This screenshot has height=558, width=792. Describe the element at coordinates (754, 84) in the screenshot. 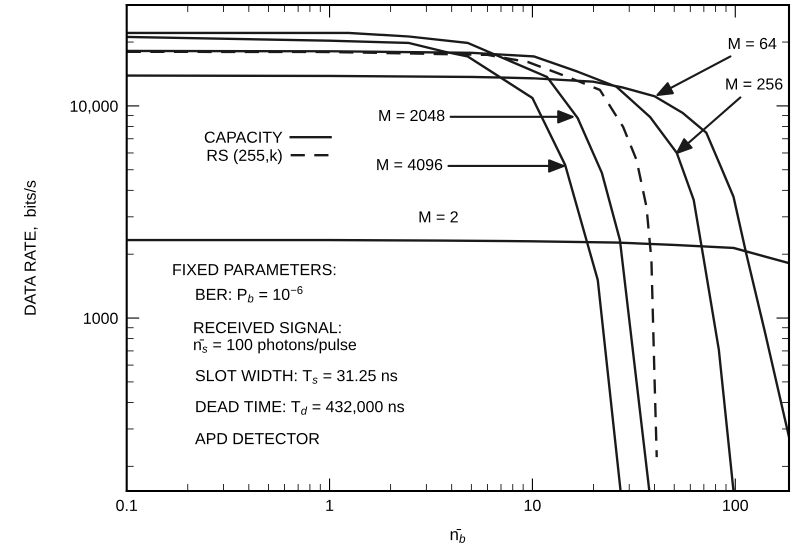

I see `annotation: M = 256` at that location.